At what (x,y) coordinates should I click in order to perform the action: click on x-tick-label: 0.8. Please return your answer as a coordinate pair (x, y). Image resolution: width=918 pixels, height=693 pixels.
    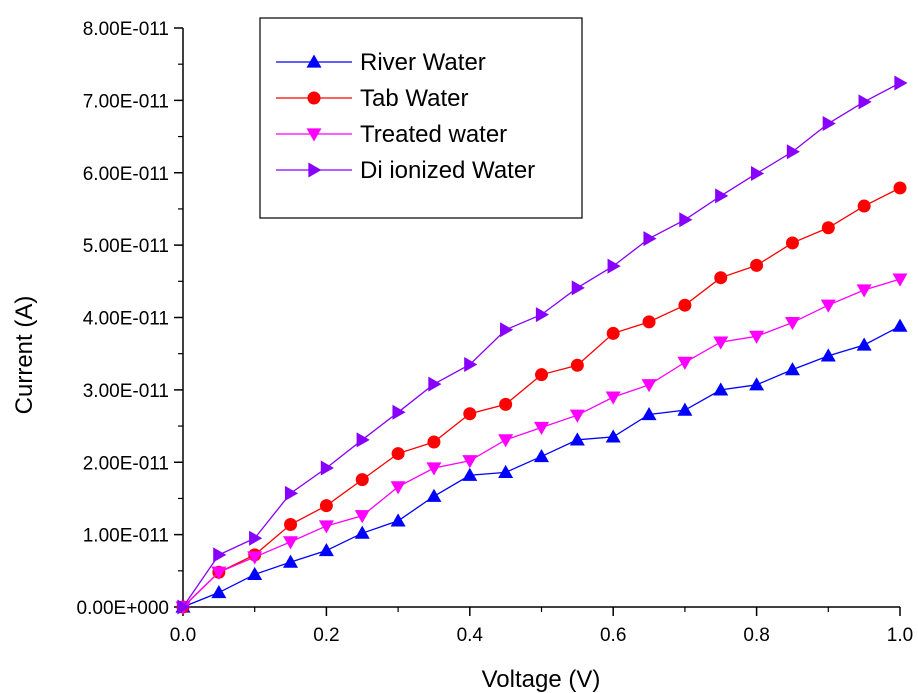
    Looking at the image, I should click on (756, 635).